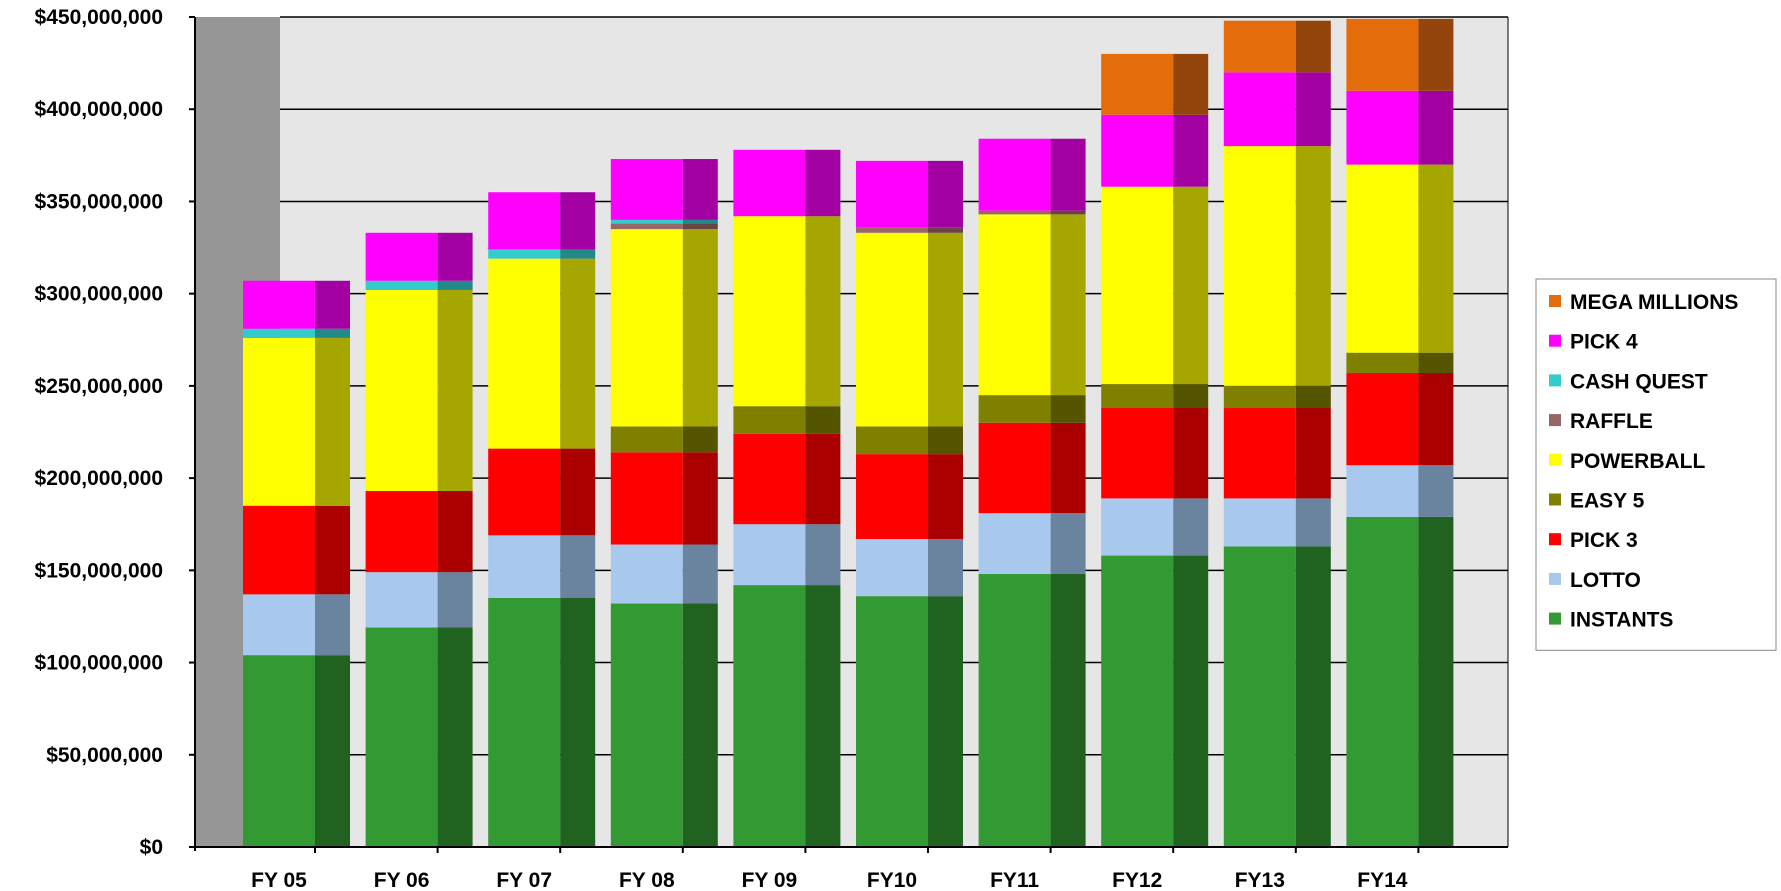  Describe the element at coordinates (1382, 419) in the screenshot. I see `bar-pick-3-fy14` at that location.